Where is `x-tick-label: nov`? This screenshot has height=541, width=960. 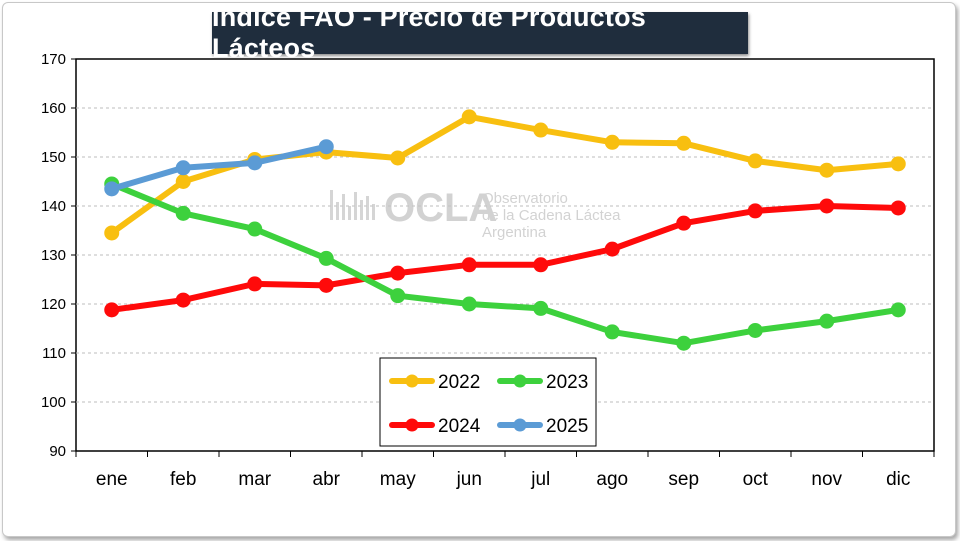
x-tick-label: nov is located at coordinates (826, 479).